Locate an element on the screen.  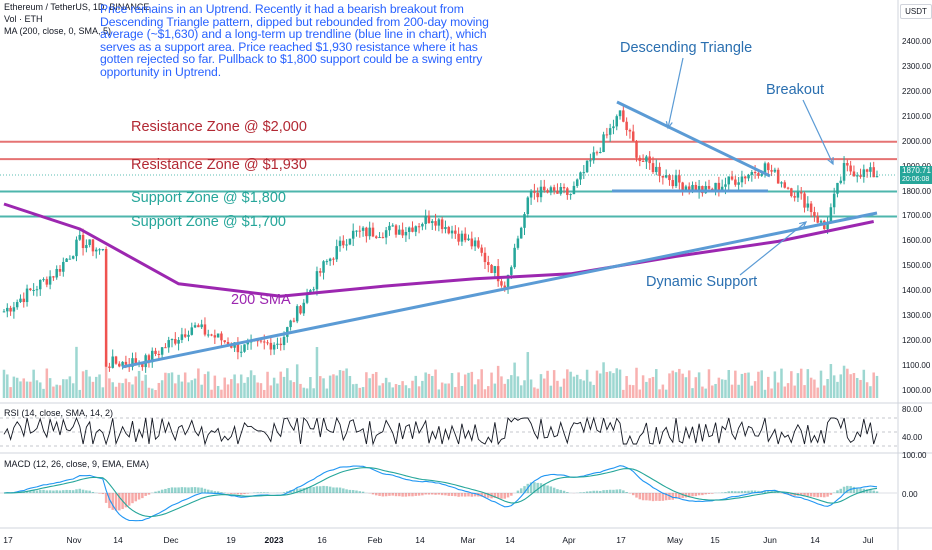
signal-line is located at coordinates (440, 492).